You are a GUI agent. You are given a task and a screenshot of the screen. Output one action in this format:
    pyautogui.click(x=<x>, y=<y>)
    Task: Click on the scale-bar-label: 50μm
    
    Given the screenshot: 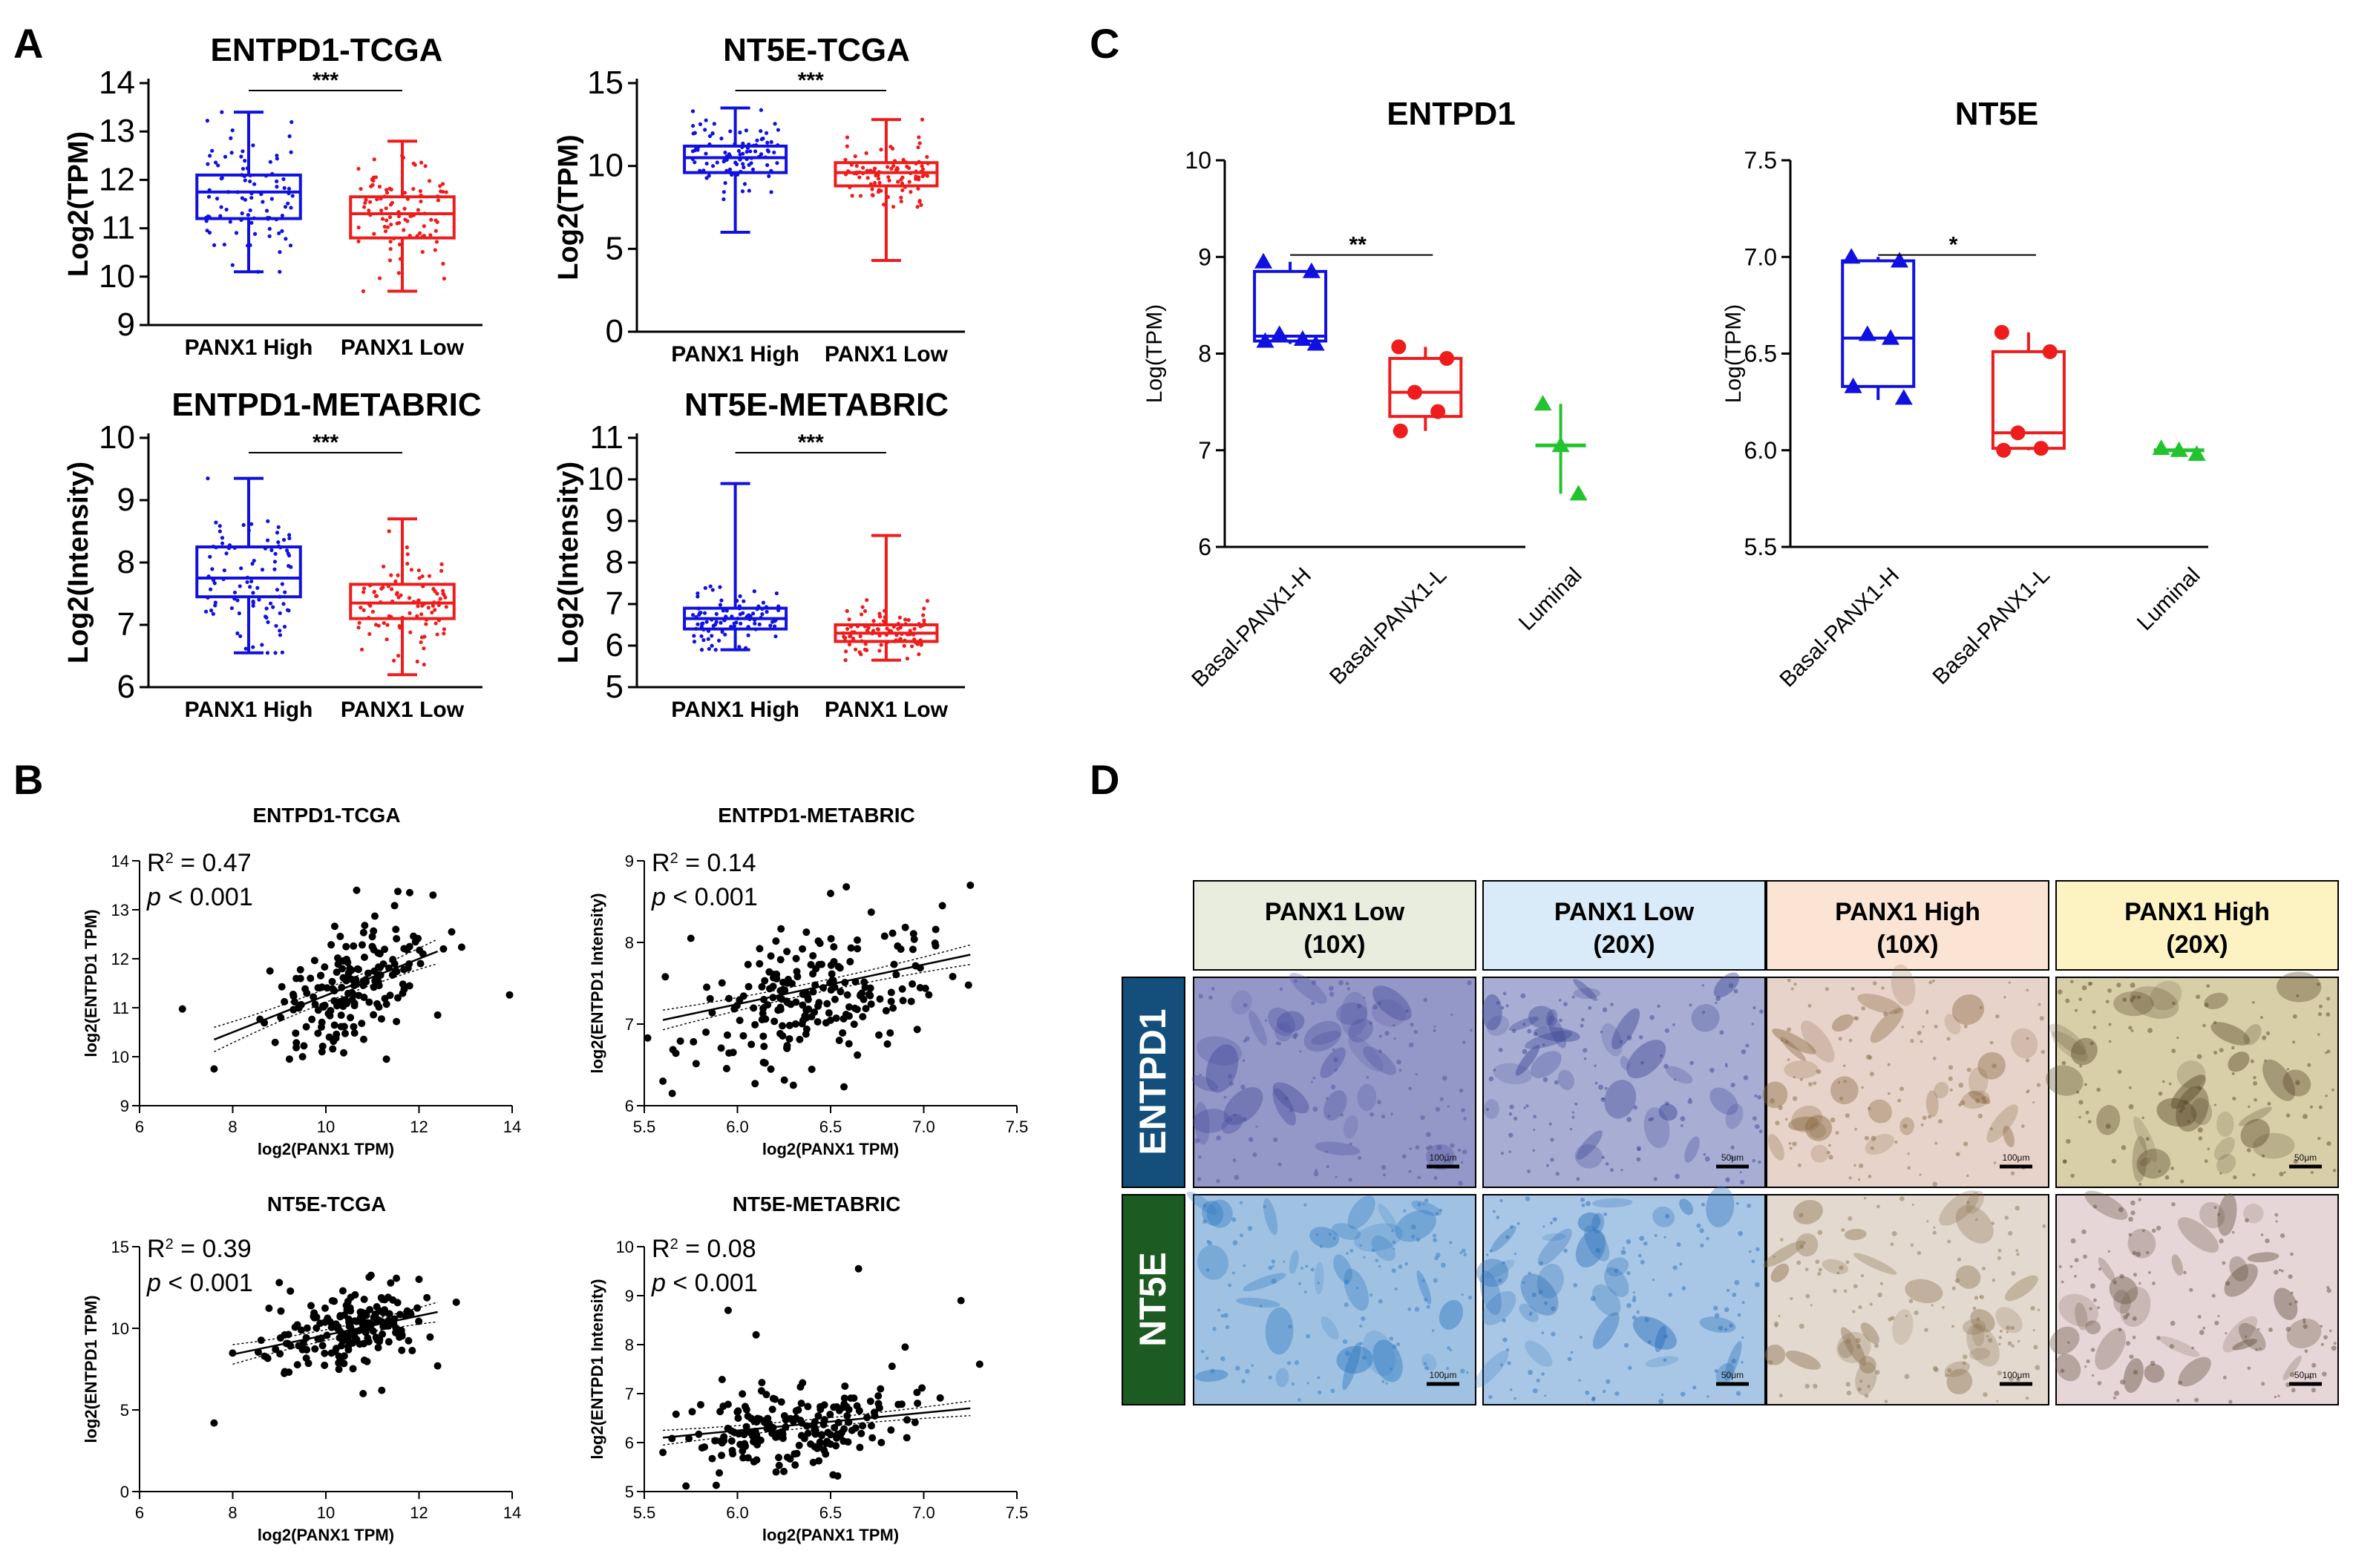 What is the action you would take?
    pyautogui.click(x=2305, y=1157)
    